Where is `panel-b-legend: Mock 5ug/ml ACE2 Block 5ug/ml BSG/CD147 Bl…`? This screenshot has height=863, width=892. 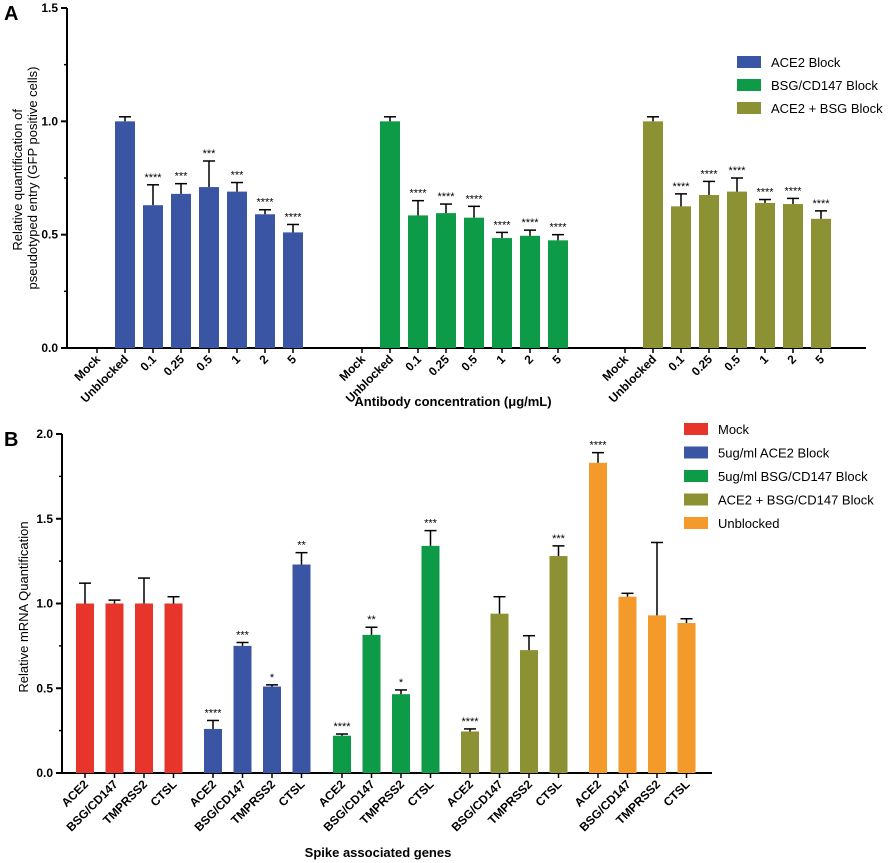 panel-b-legend: Mock 5ug/ml ACE2 Block 5ug/ml BSG/CD147 Bl… is located at coordinates (779, 476).